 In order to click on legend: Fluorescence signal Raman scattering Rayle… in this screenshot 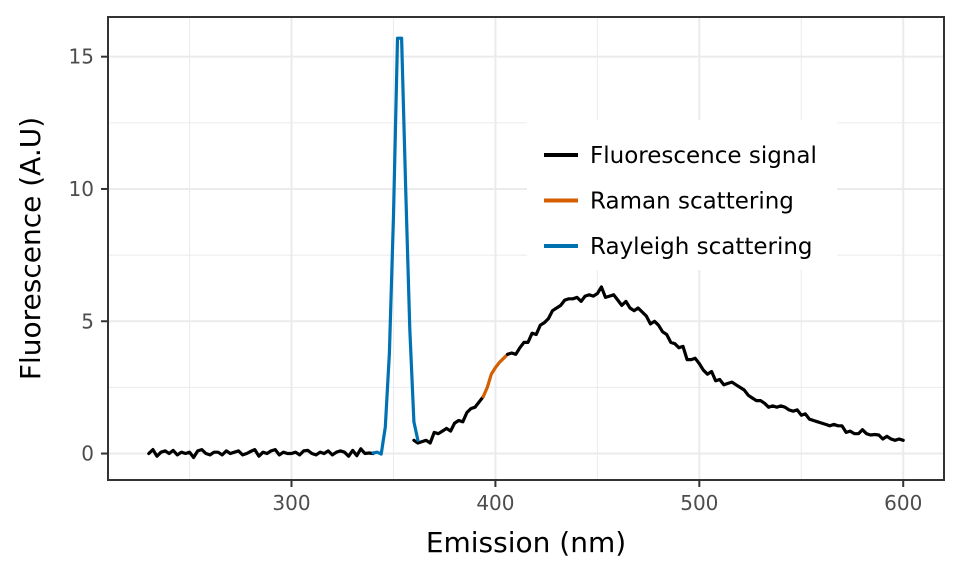, I will do `click(682, 195)`.